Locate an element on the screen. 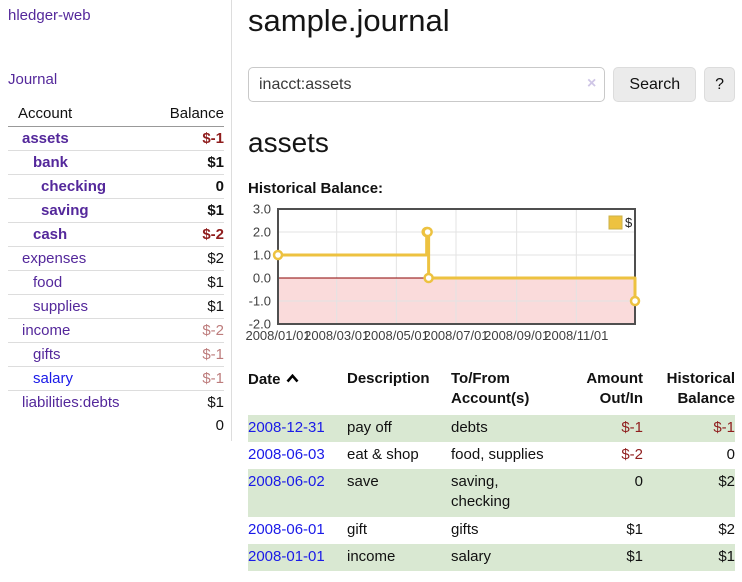  sort-ascending-icon is located at coordinates (292, 379).